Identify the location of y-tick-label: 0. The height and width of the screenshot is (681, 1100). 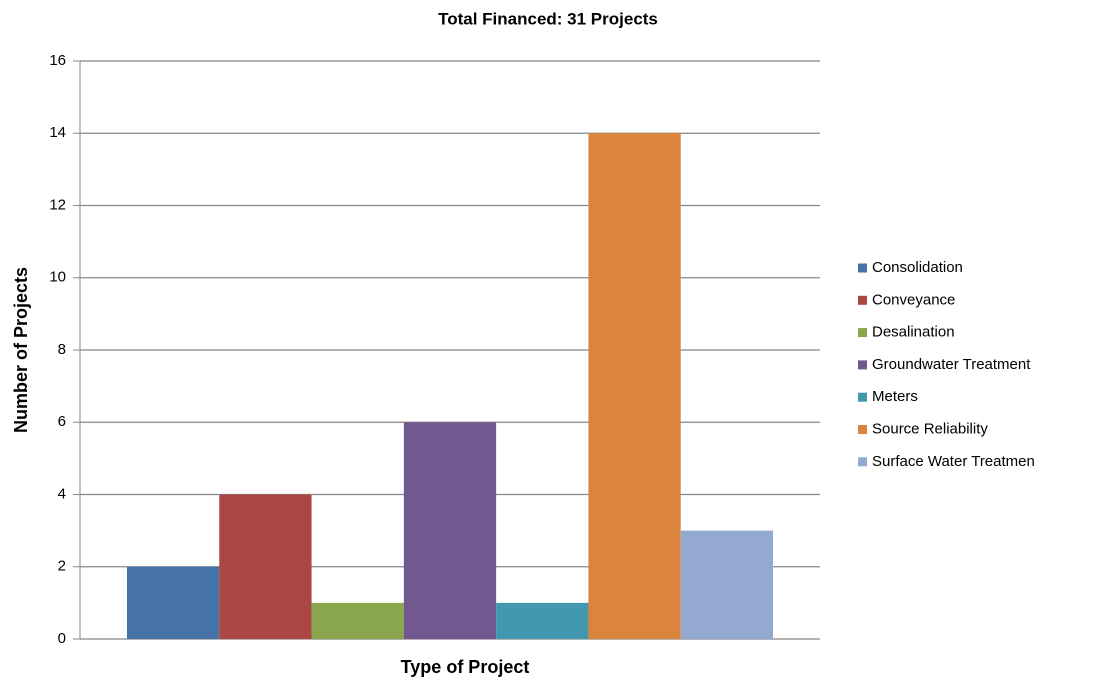
(62, 638).